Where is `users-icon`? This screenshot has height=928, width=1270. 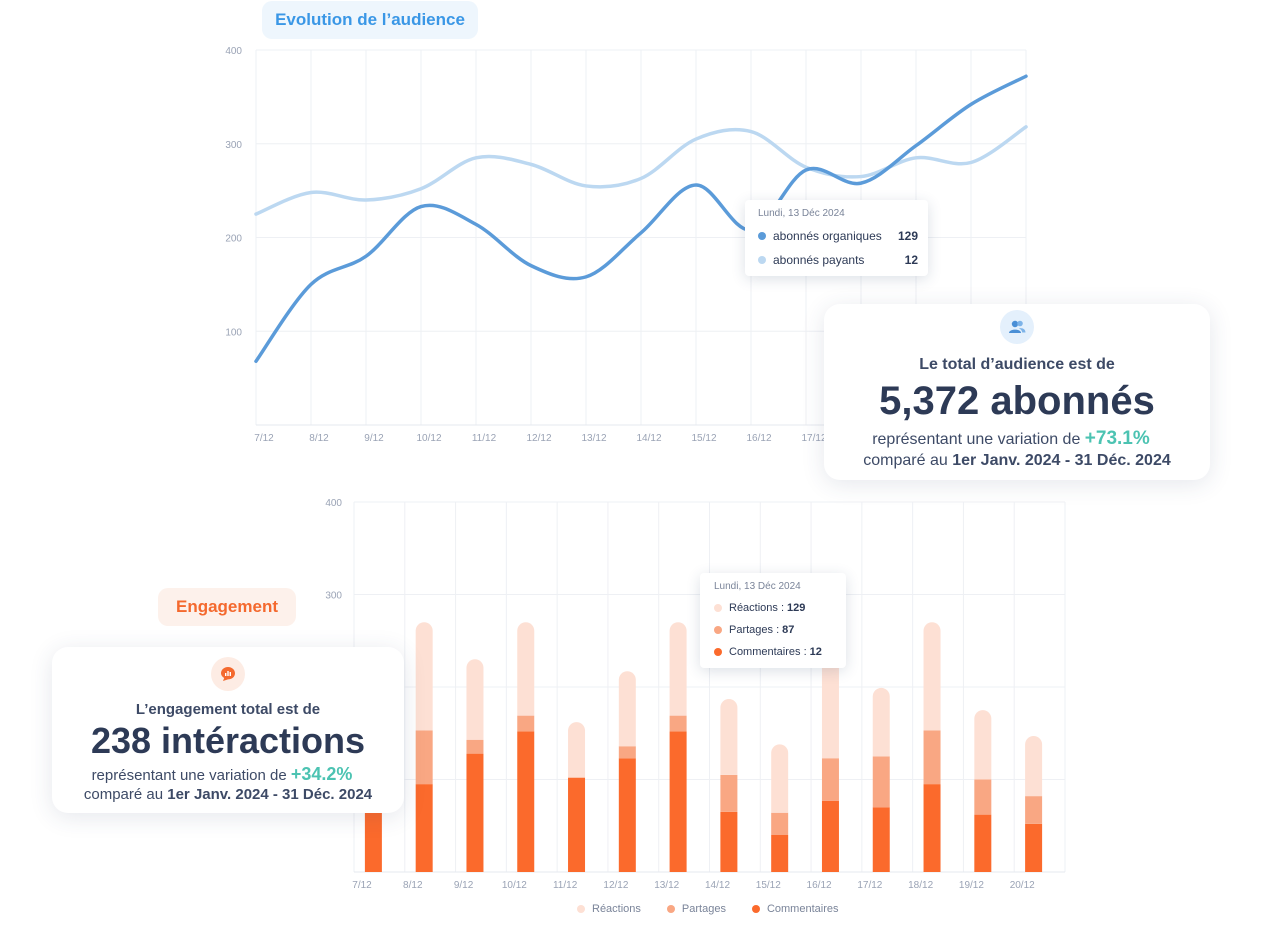 users-icon is located at coordinates (1017, 327).